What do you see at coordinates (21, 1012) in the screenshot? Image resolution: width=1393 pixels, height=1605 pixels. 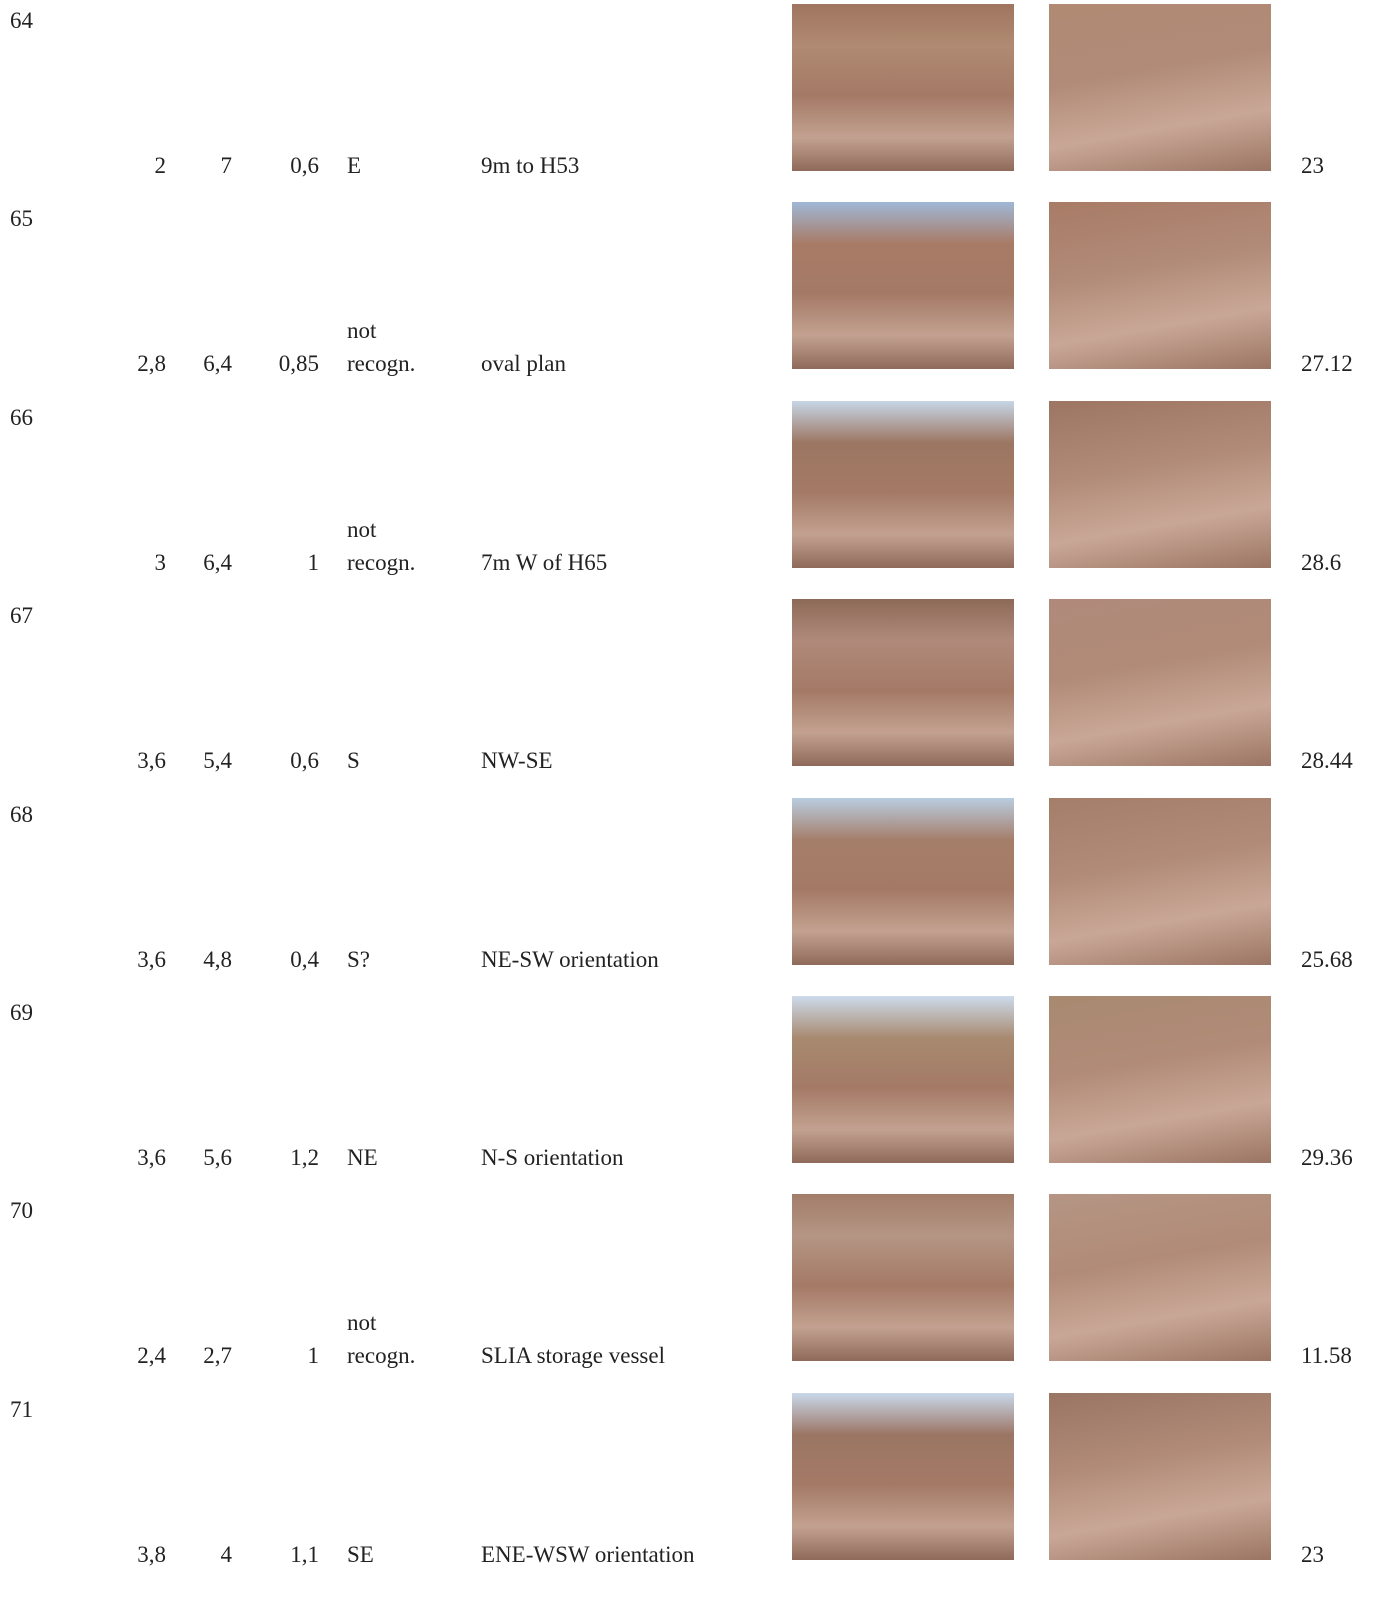 I see `row-id: 69` at bounding box center [21, 1012].